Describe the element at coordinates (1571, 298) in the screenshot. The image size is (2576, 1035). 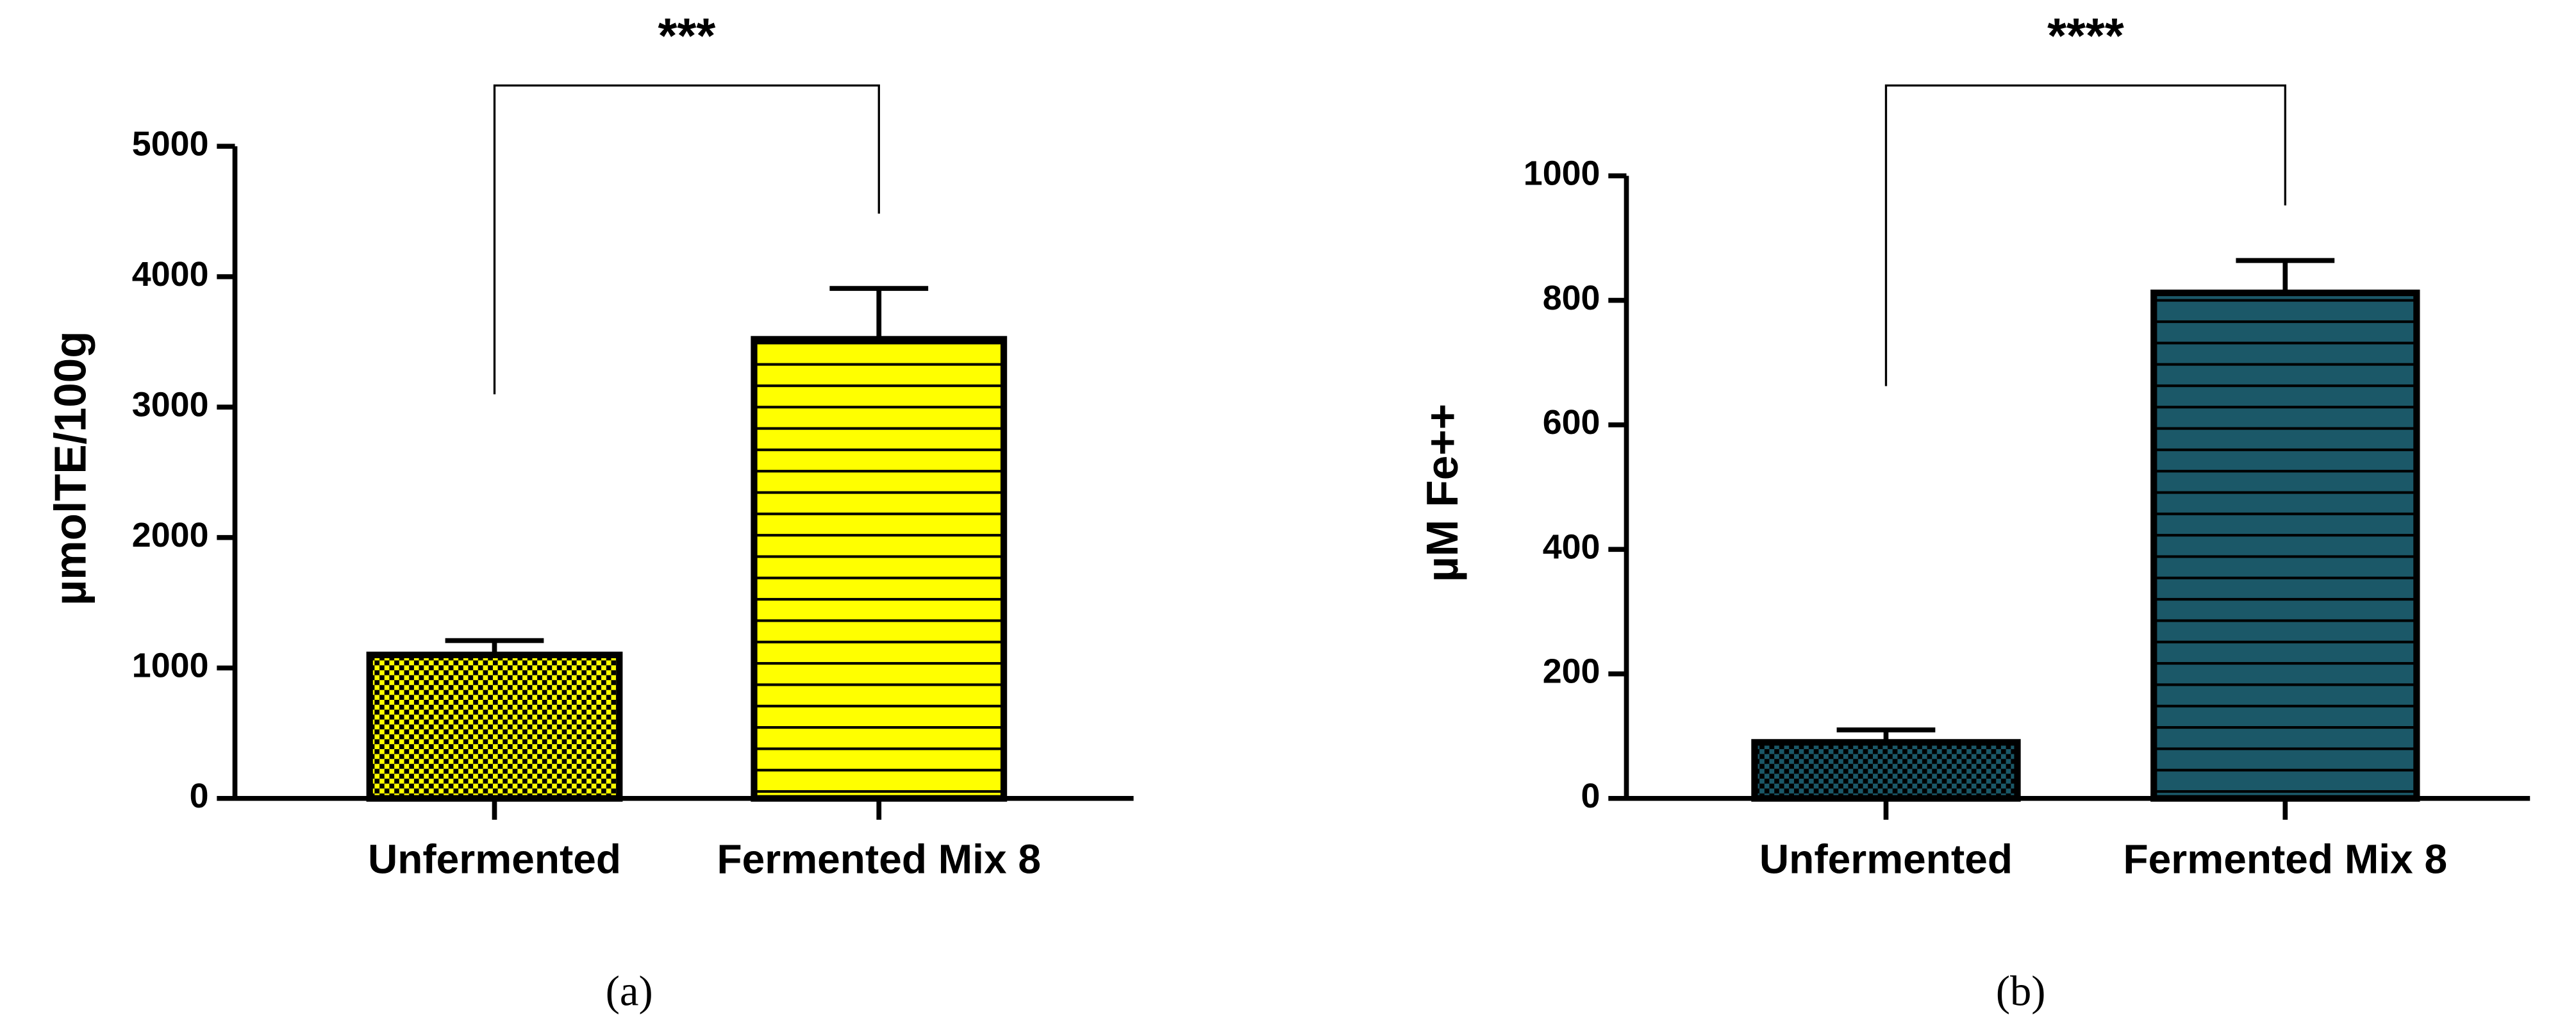
I see `y-tick-label: 800` at that location.